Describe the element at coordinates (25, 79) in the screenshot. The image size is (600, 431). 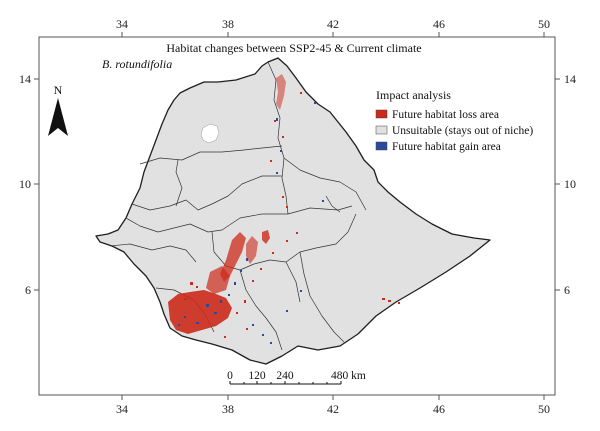
I see `y-tick-left-14: 14` at that location.